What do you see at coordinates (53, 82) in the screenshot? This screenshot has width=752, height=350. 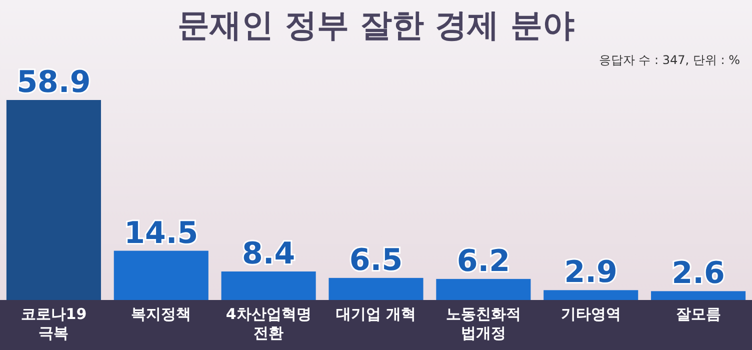 I see `data-label: 58.9` at bounding box center [53, 82].